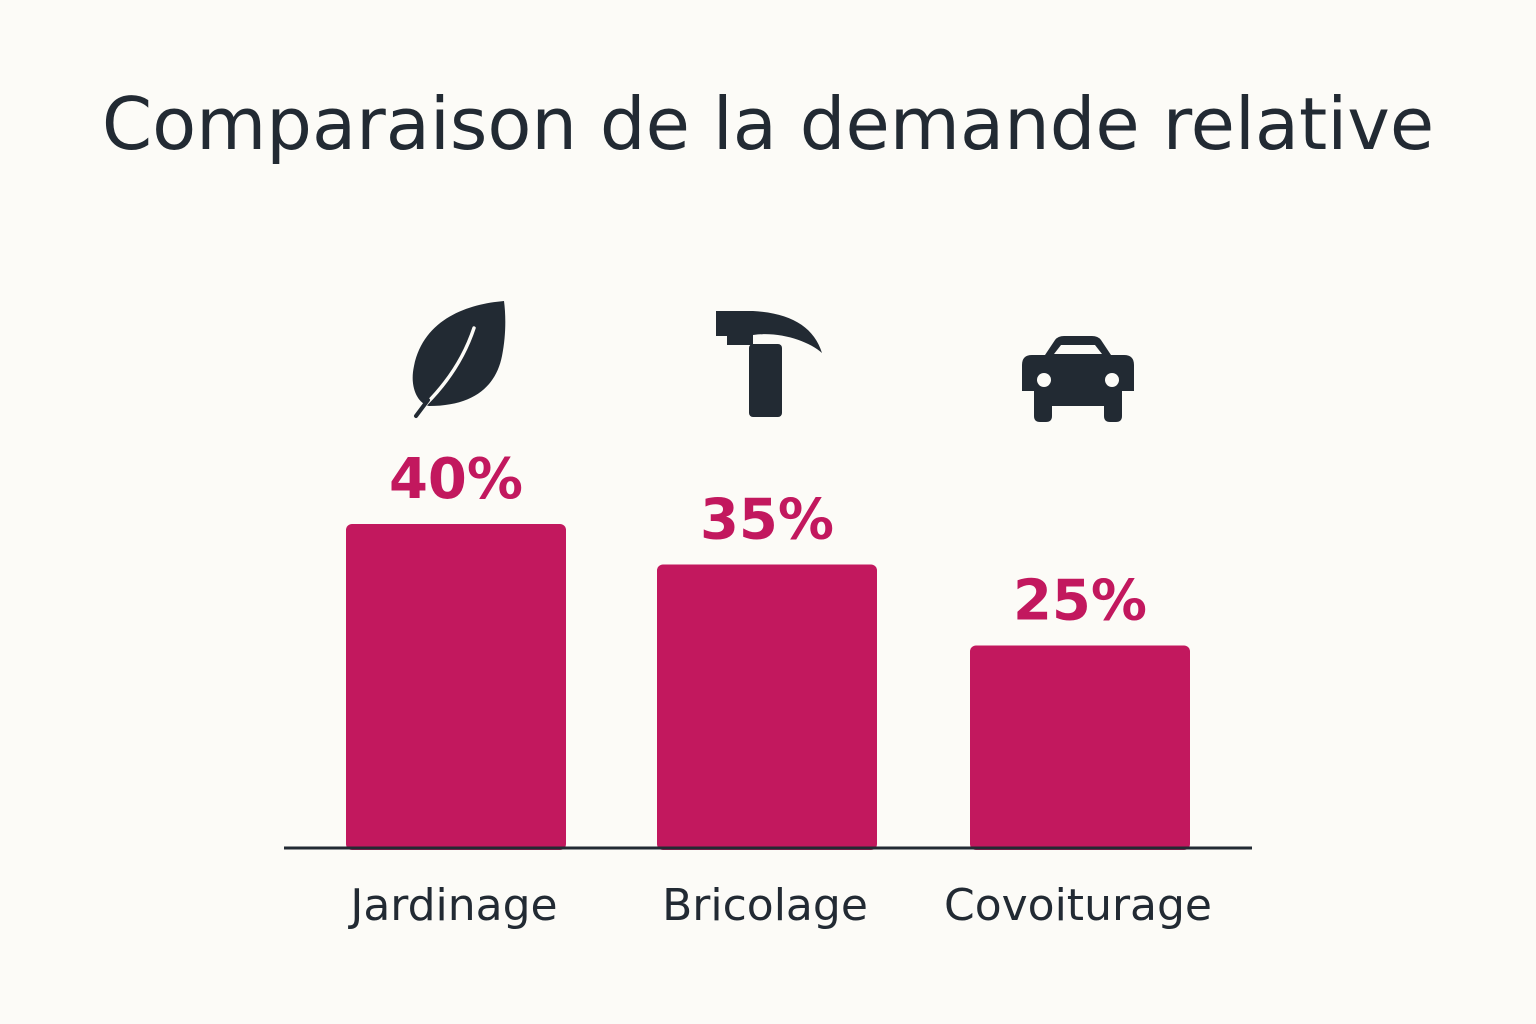 The width and height of the screenshot is (1536, 1024). Describe the element at coordinates (452, 905) in the screenshot. I see `category-label: Jardinage` at that location.